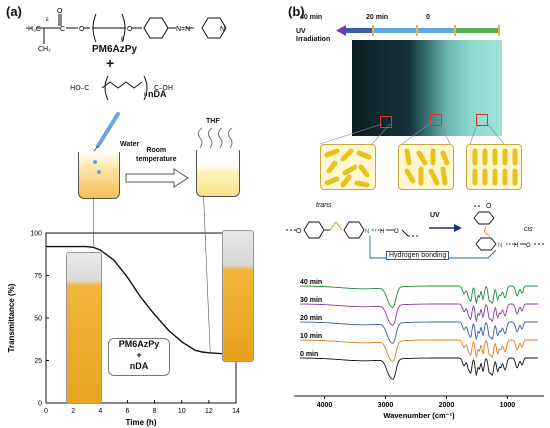  I want to click on rod-box-aligned, so click(494, 167).